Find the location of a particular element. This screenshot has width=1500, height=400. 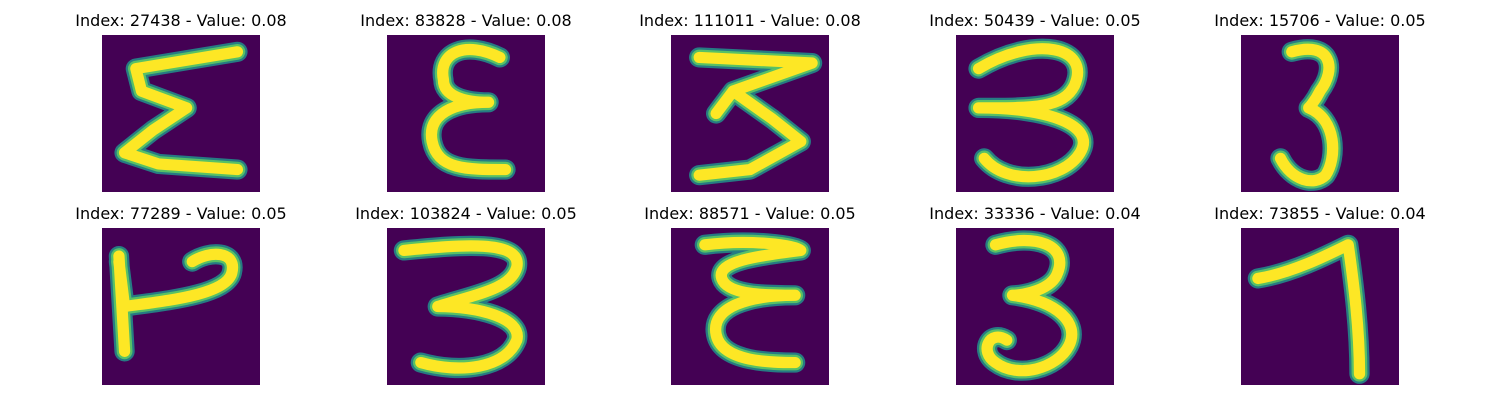

panel-title: Index: 77289 - Value: 0.05 is located at coordinates (181, 213).